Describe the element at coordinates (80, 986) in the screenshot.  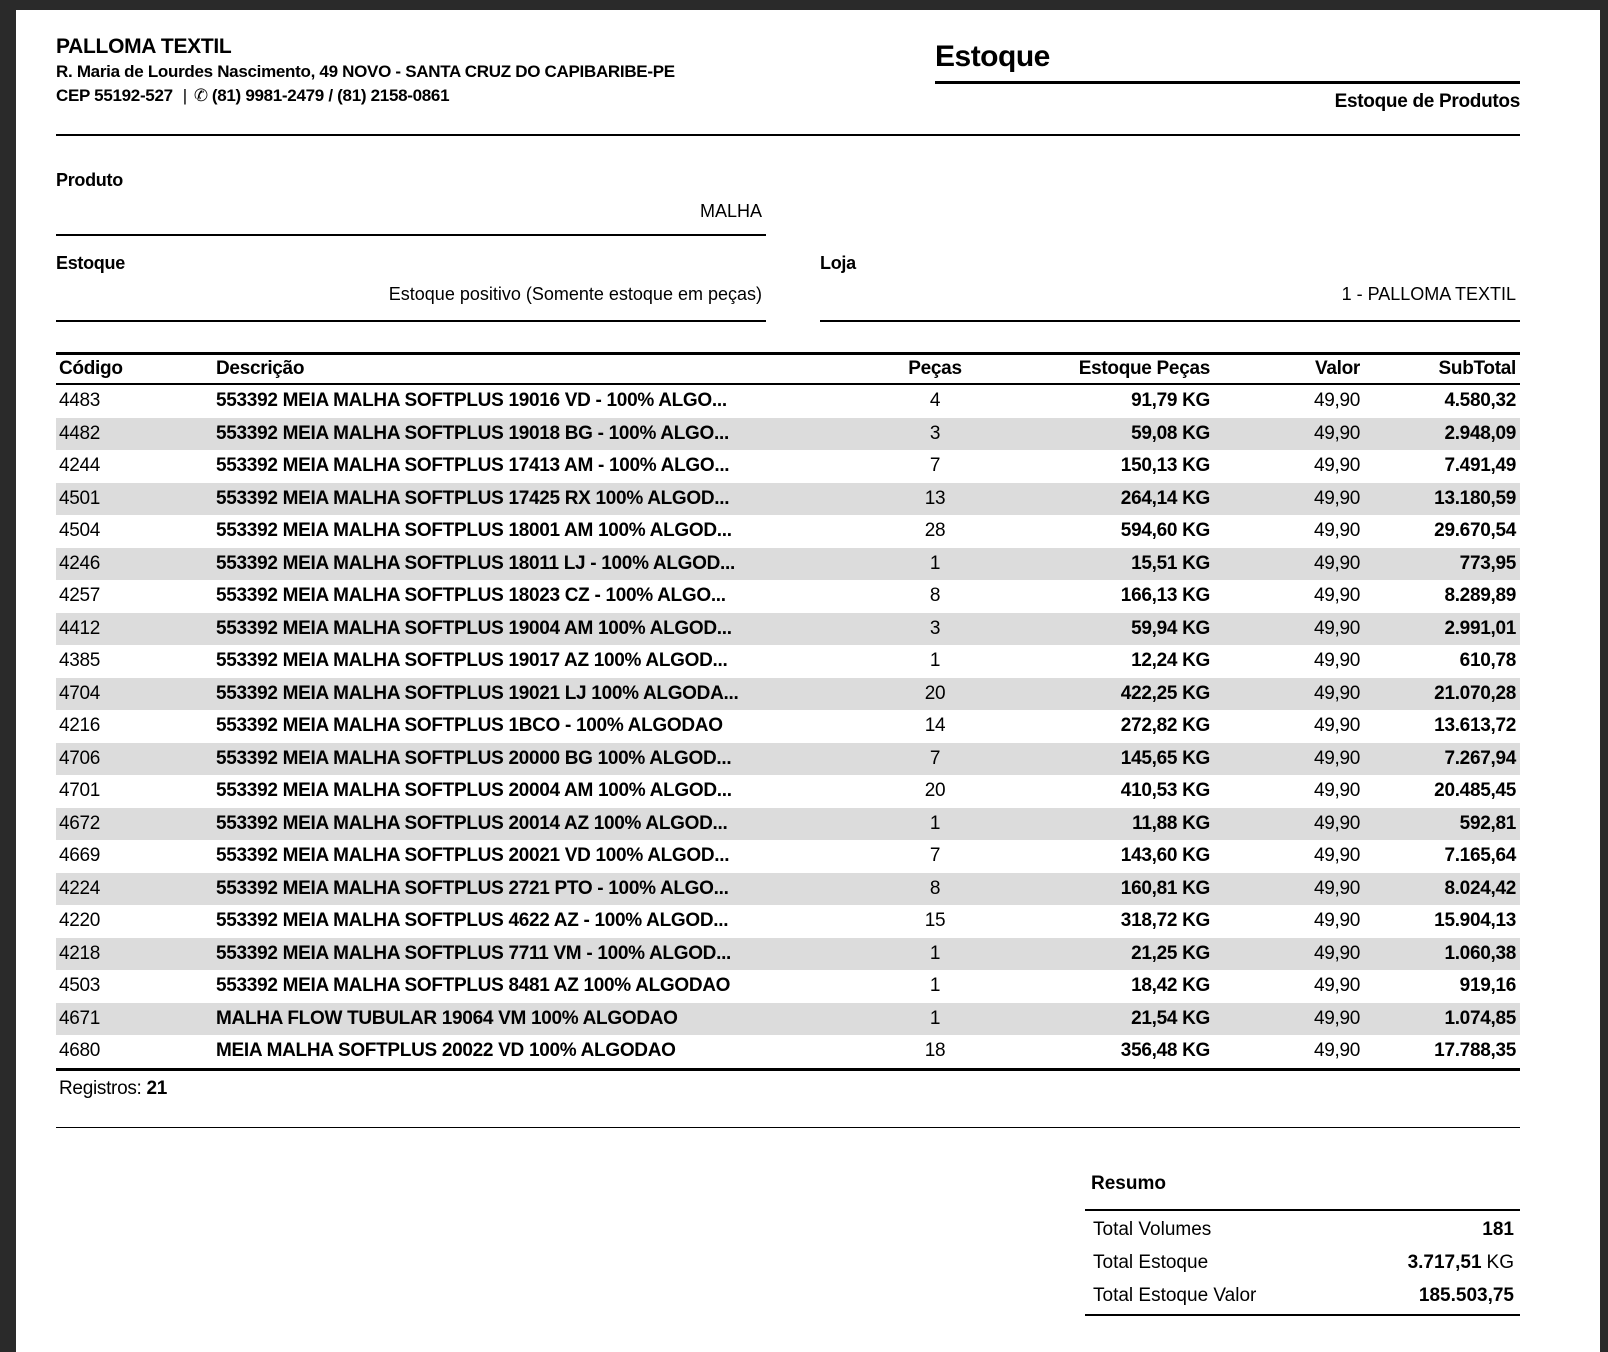
I see `codigo-cell: 4503` at that location.